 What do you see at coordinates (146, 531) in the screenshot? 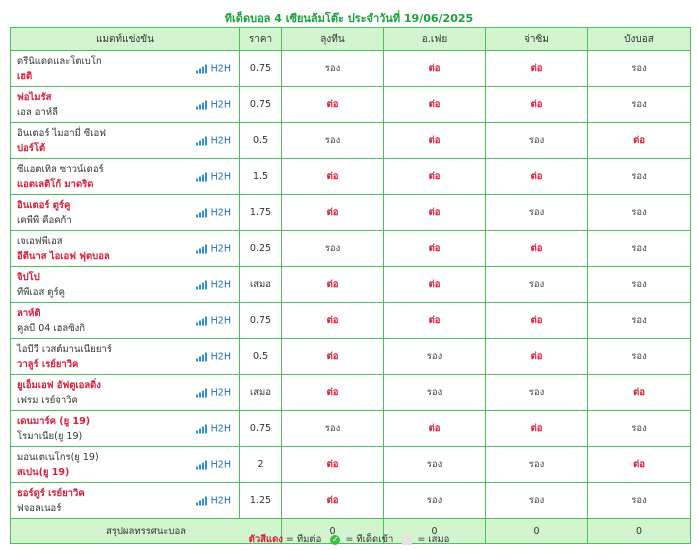
I see `summary-label: สรุปผลทรรศนะบอล` at bounding box center [146, 531].